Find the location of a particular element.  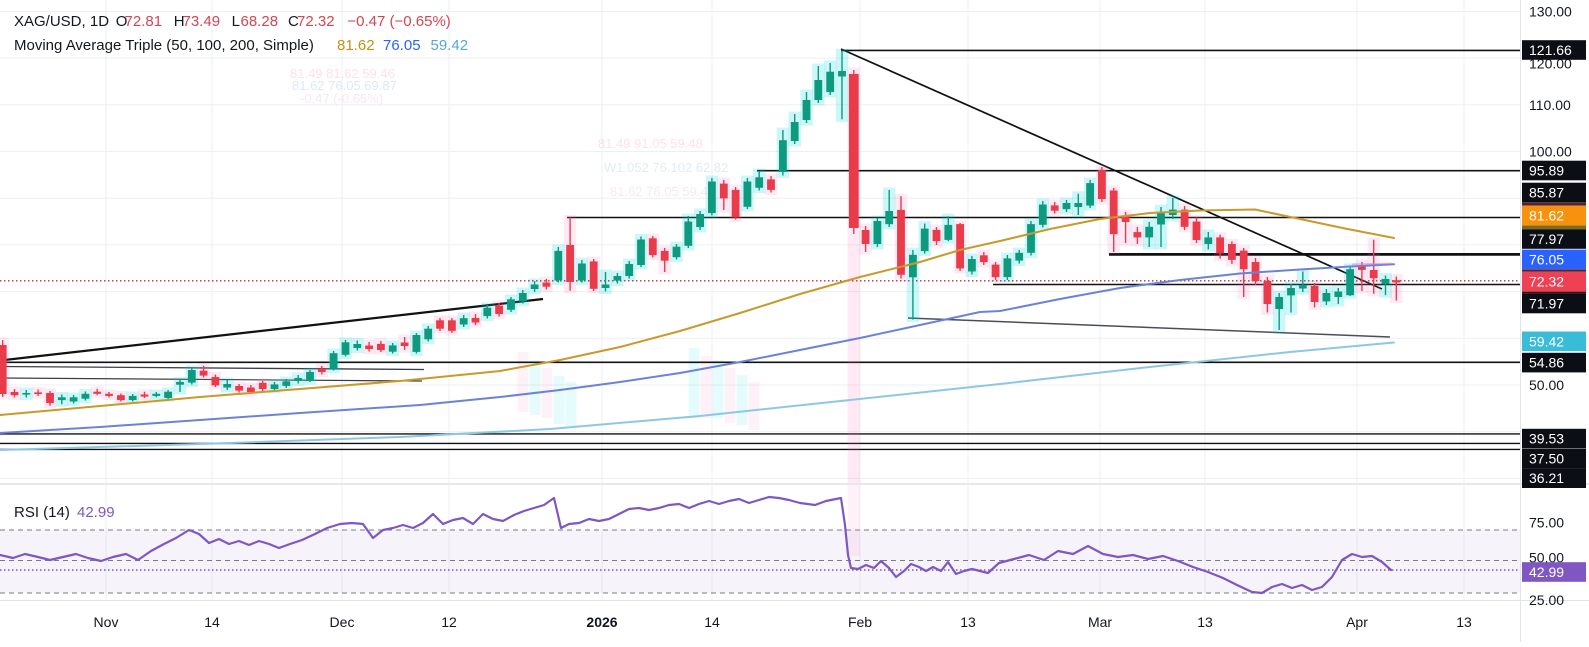

svg-text: RSI (14) is located at coordinates (42, 512).